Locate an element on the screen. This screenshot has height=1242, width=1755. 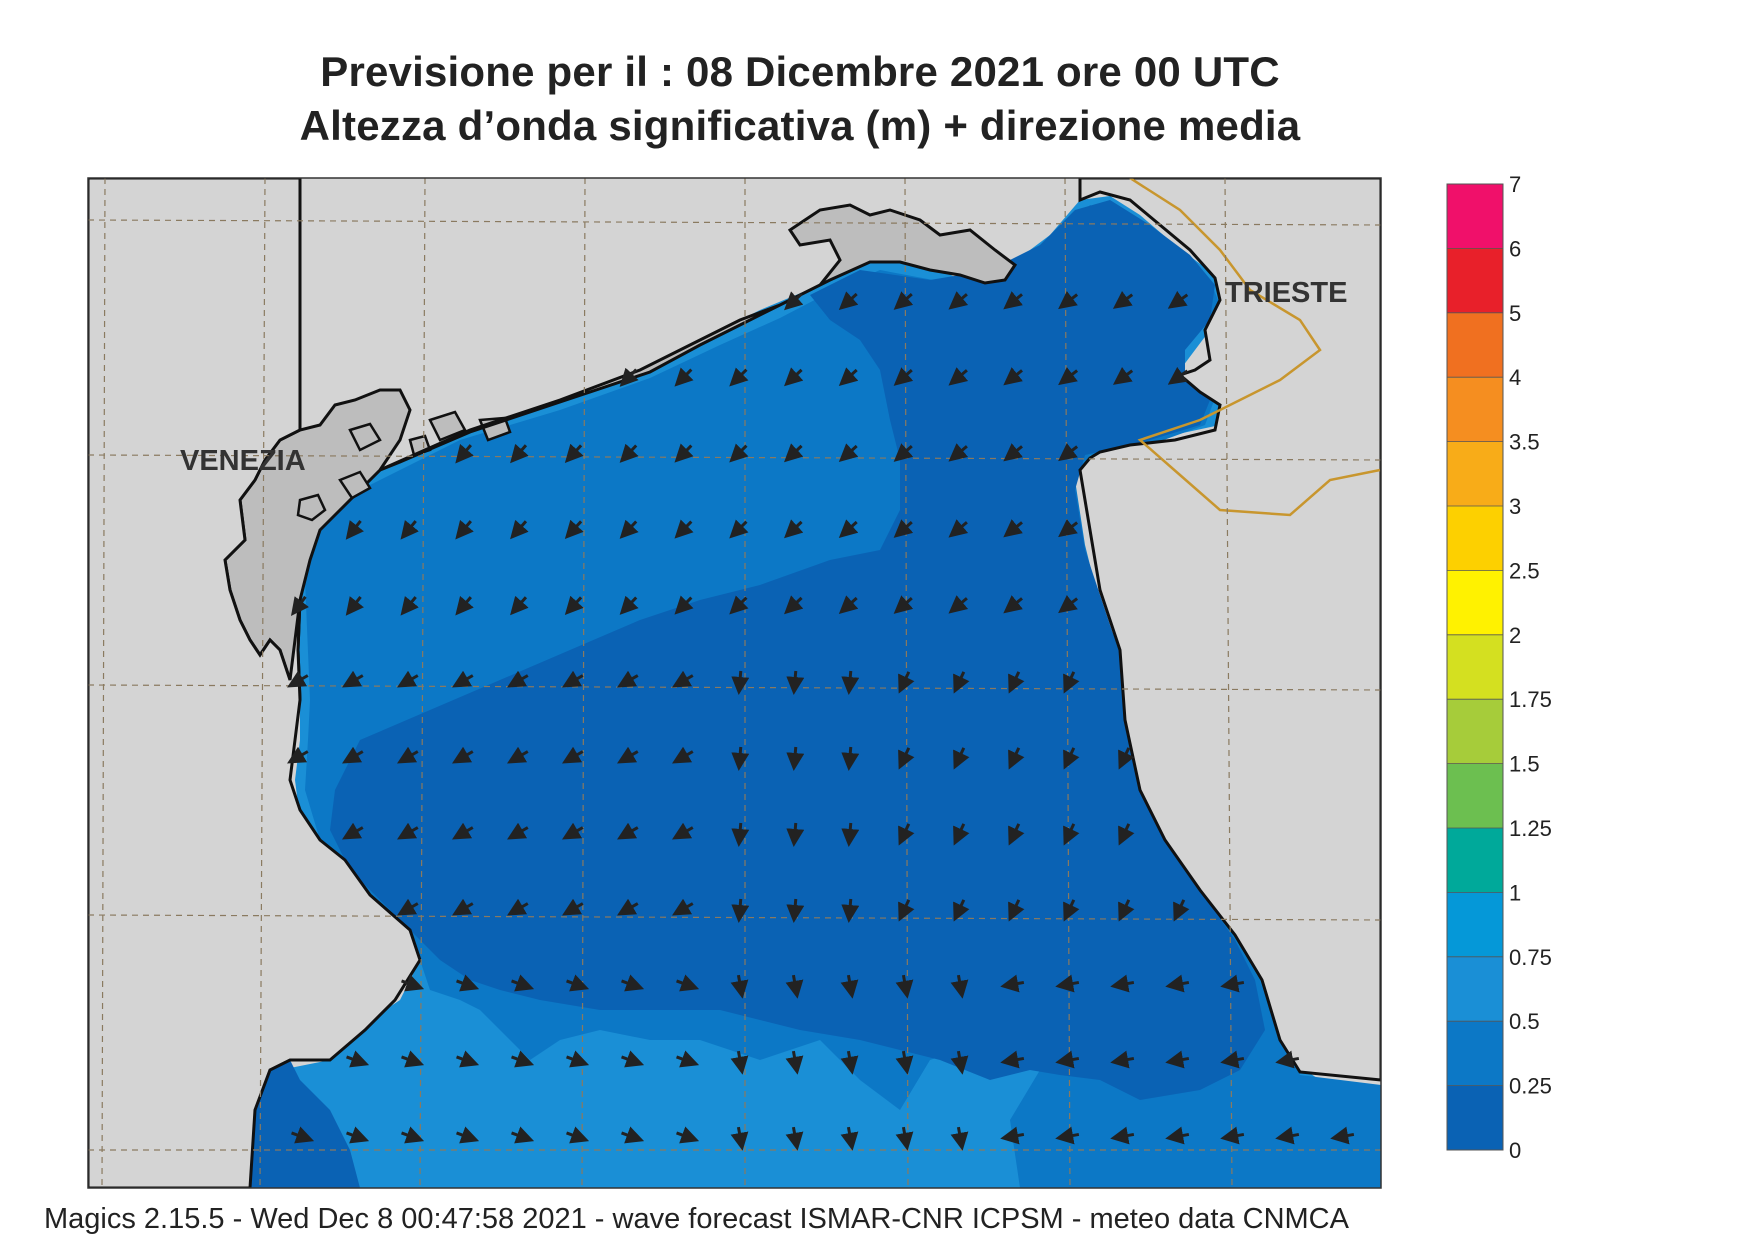
legend-tick-label: 0 is located at coordinates (1515, 1150).